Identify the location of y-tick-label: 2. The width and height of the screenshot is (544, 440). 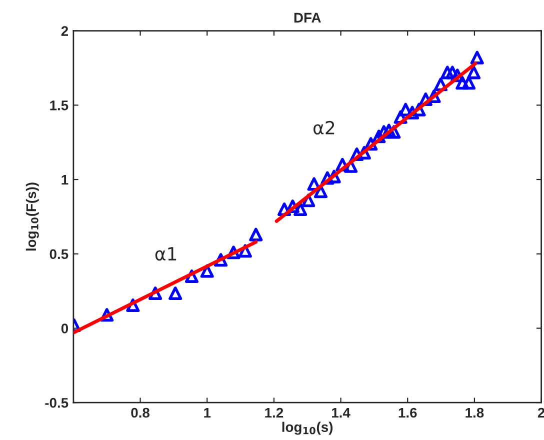
(64, 31).